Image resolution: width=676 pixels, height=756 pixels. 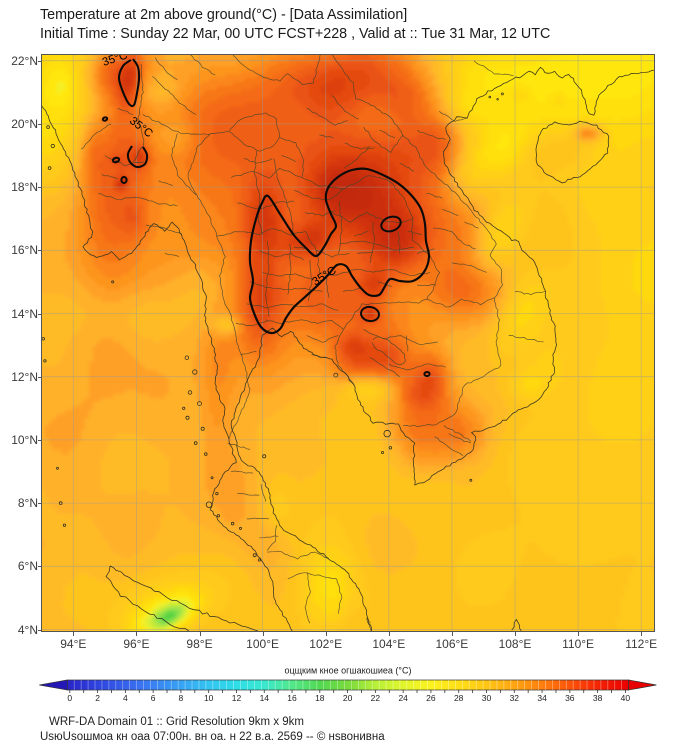 I want to click on svg-text: 40, so click(x=626, y=698).